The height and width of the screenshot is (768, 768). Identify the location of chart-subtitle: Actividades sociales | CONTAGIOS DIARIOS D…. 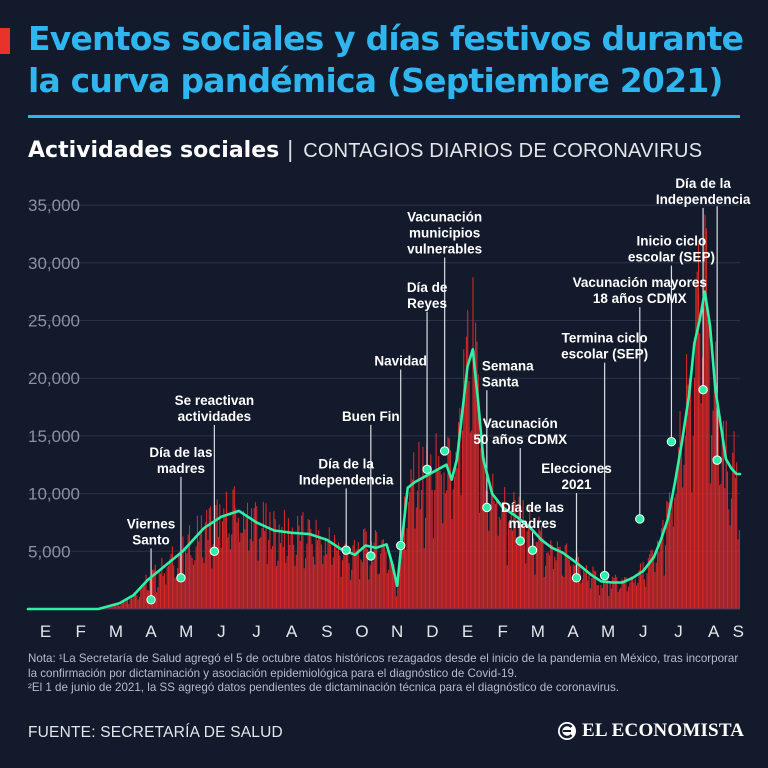
(365, 149).